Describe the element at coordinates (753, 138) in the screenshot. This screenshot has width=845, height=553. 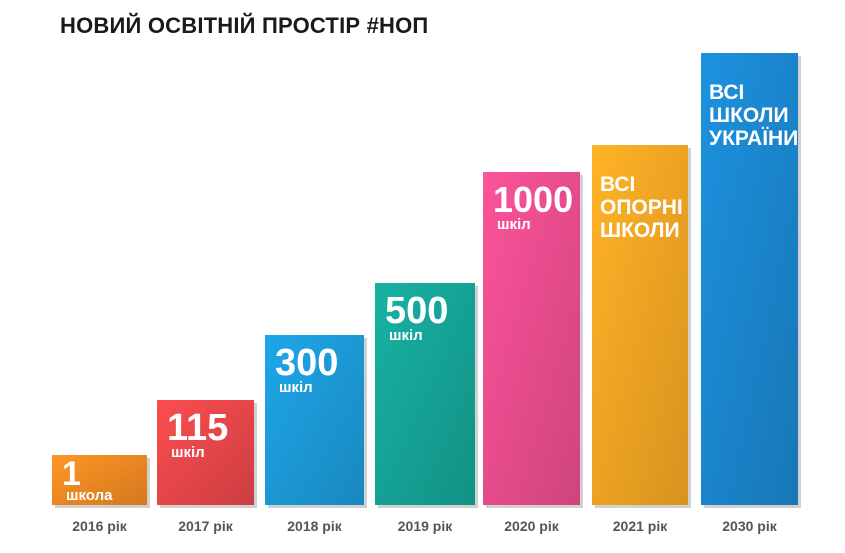
I see `bar-text-line: УКРАЇНИ` at that location.